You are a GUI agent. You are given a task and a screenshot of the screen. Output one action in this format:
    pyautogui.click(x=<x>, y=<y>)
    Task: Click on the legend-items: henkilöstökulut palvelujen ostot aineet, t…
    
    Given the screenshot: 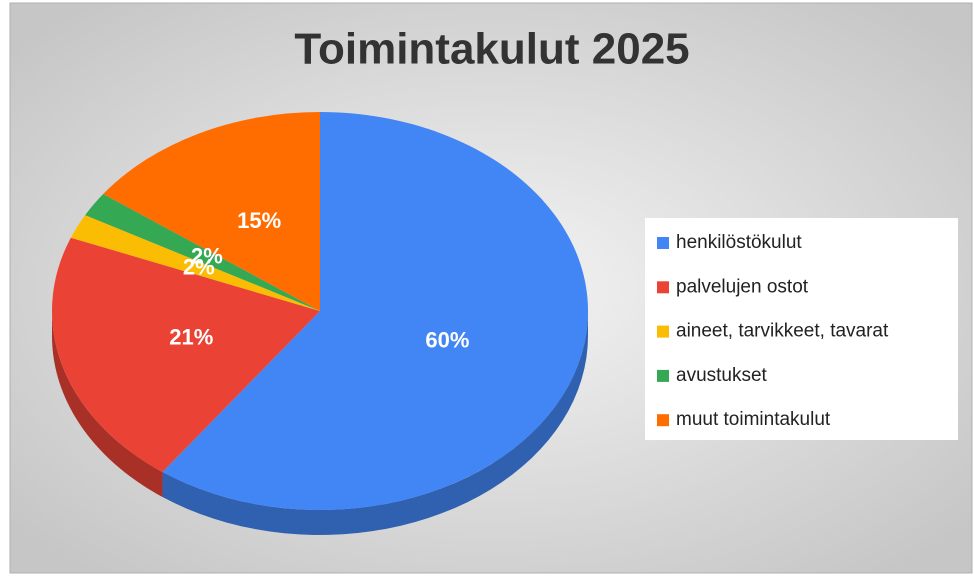 What is the action you would take?
    pyautogui.click(x=773, y=331)
    